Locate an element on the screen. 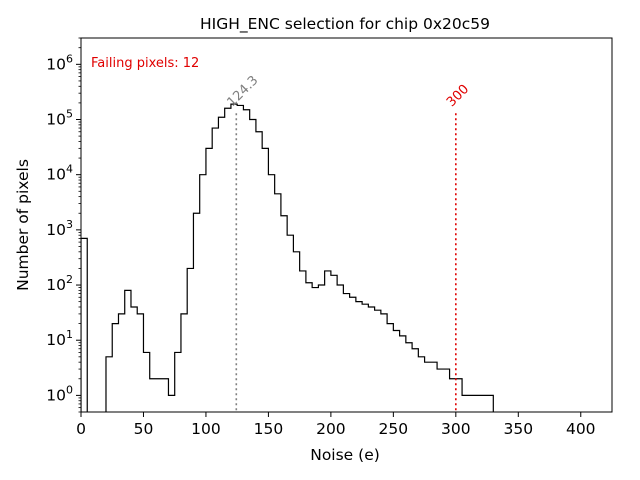 This screenshot has width=640, height=480. x-tick-label: 350 is located at coordinates (518, 429).